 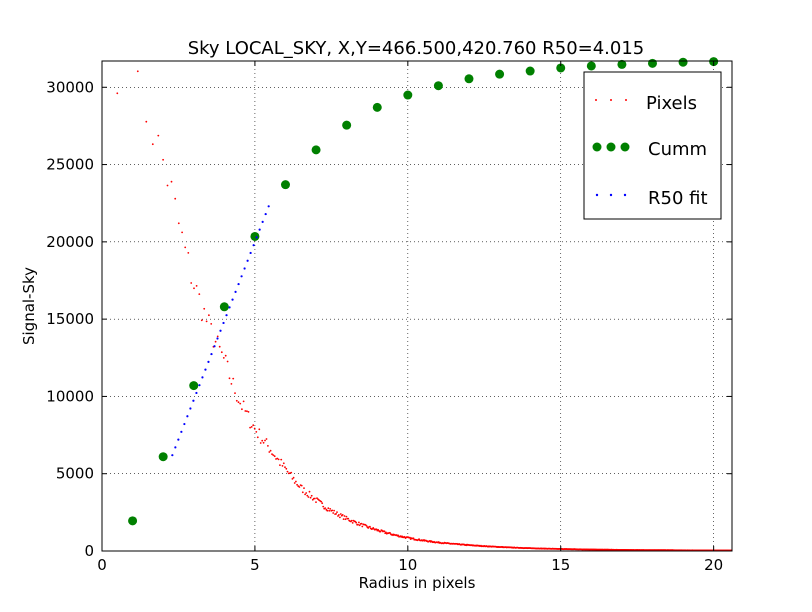 What do you see at coordinates (611, 148) in the screenshot?
I see `legend-markers` at bounding box center [611, 148].